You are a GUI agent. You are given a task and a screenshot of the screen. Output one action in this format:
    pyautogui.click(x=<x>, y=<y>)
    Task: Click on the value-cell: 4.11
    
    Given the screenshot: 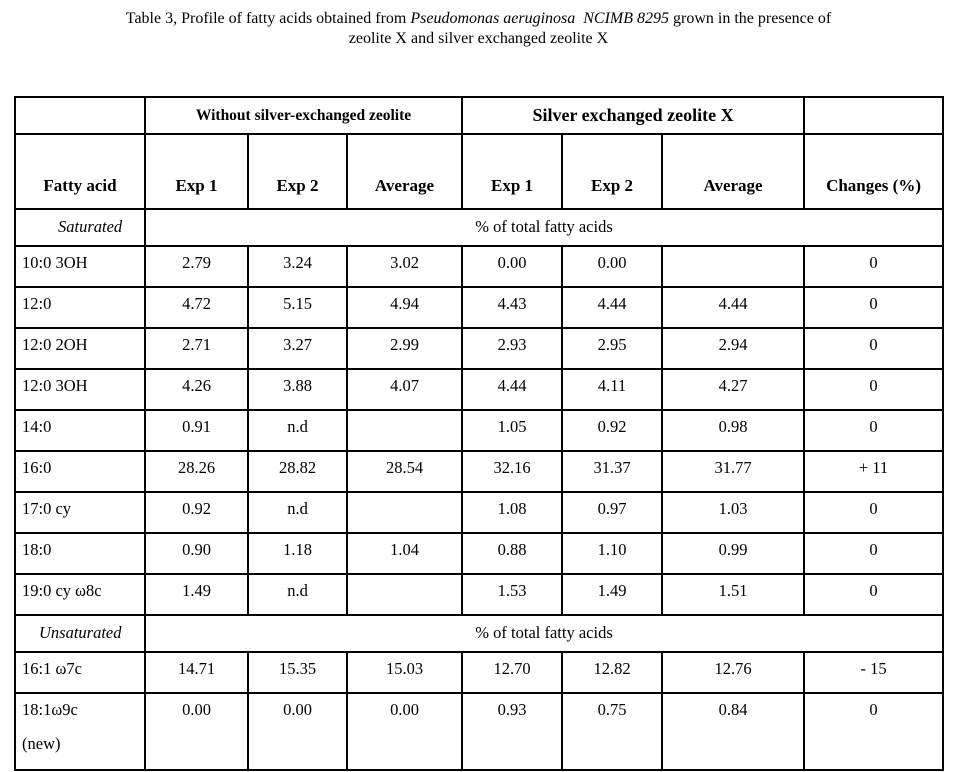 What is the action you would take?
    pyautogui.click(x=612, y=389)
    